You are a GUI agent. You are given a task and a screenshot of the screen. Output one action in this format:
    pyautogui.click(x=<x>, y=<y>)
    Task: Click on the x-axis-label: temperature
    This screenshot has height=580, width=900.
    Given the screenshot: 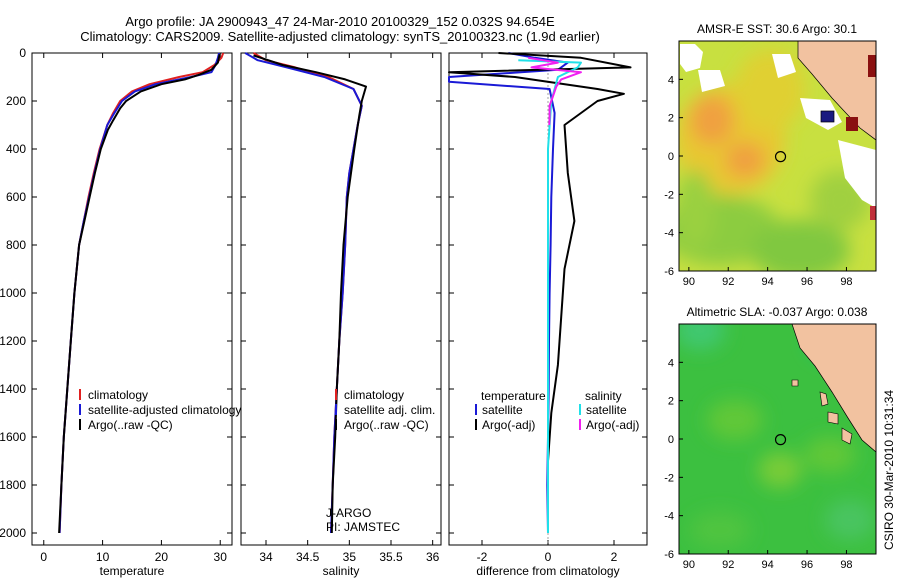 What is the action you would take?
    pyautogui.click(x=132, y=571)
    